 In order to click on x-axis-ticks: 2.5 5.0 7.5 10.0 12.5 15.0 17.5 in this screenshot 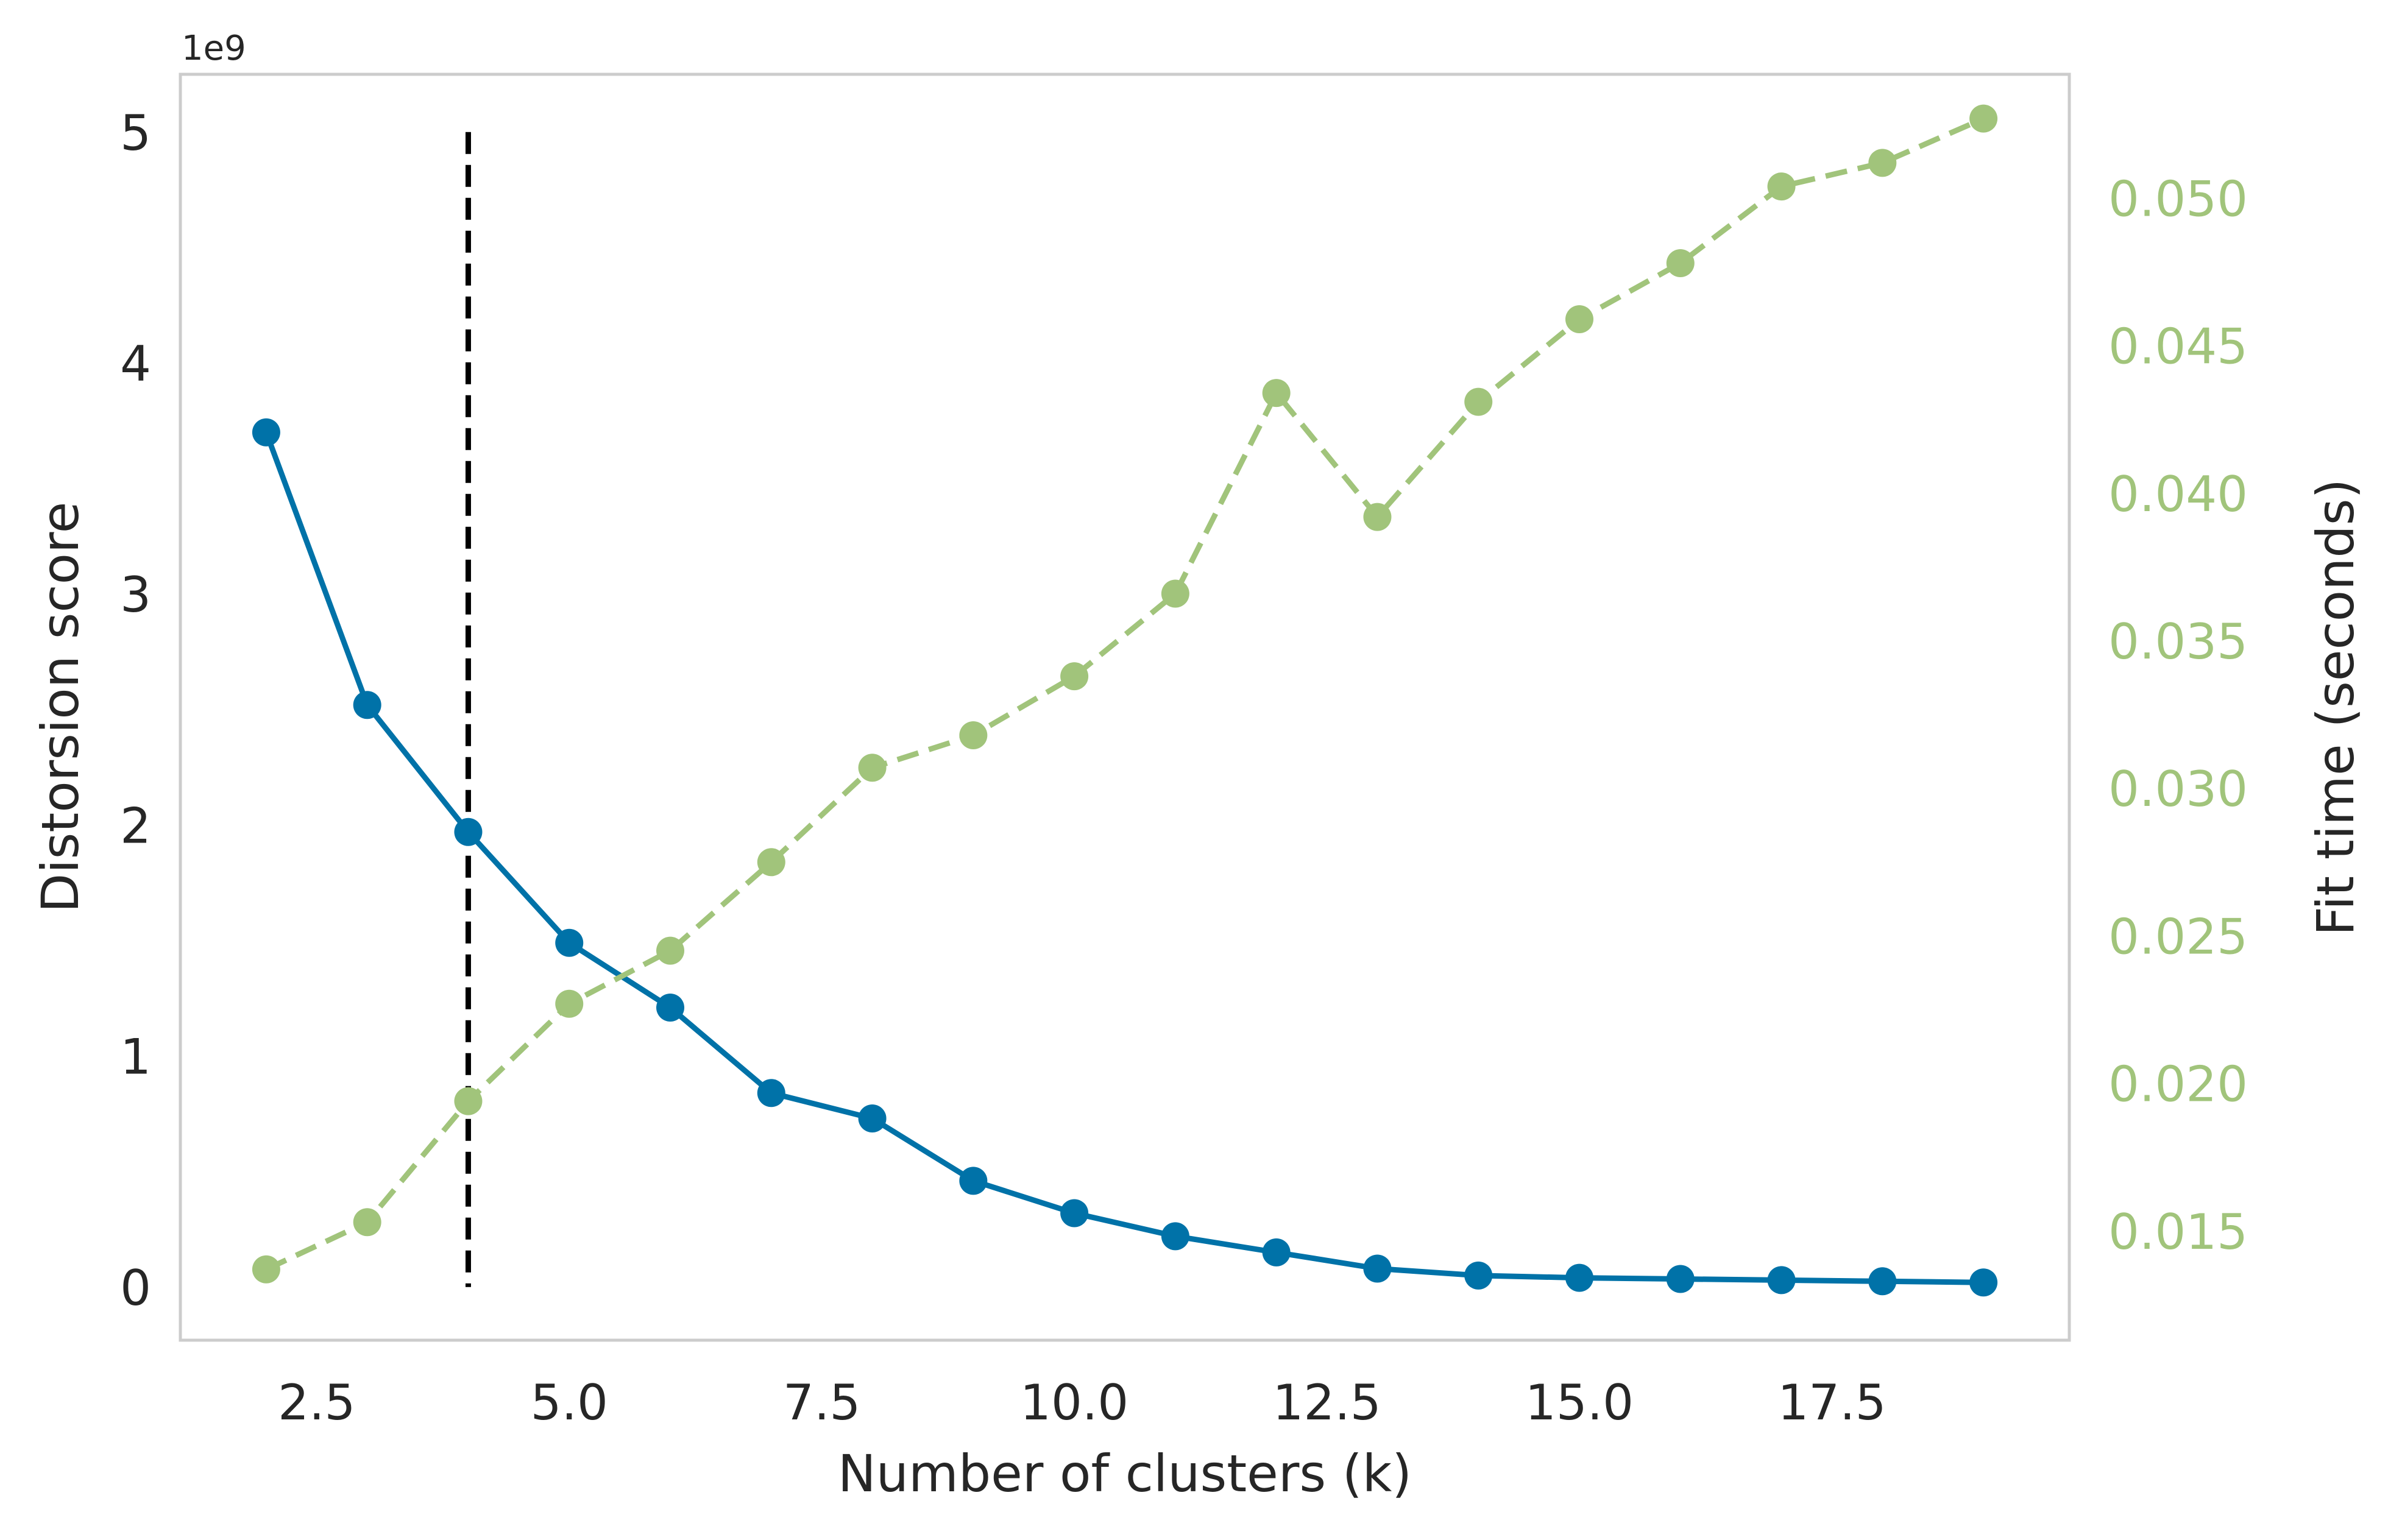, I will do `click(1082, 1402)`.